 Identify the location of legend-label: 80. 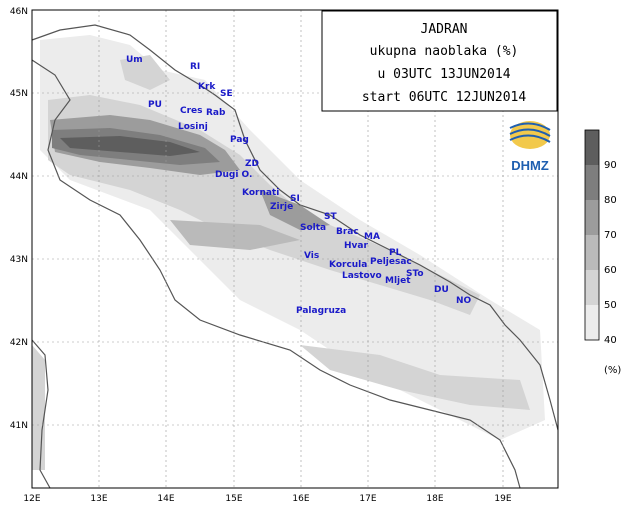
(610, 200).